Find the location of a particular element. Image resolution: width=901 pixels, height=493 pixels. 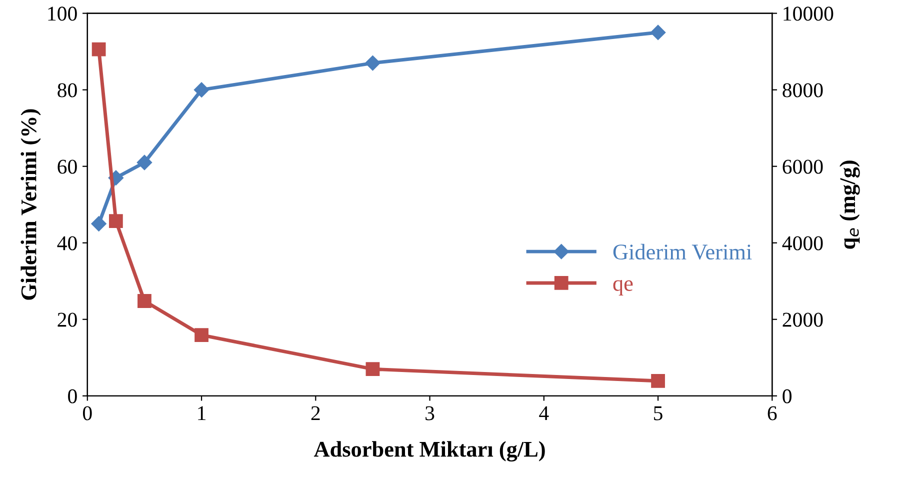

x-tick-label: 0 is located at coordinates (87, 413).